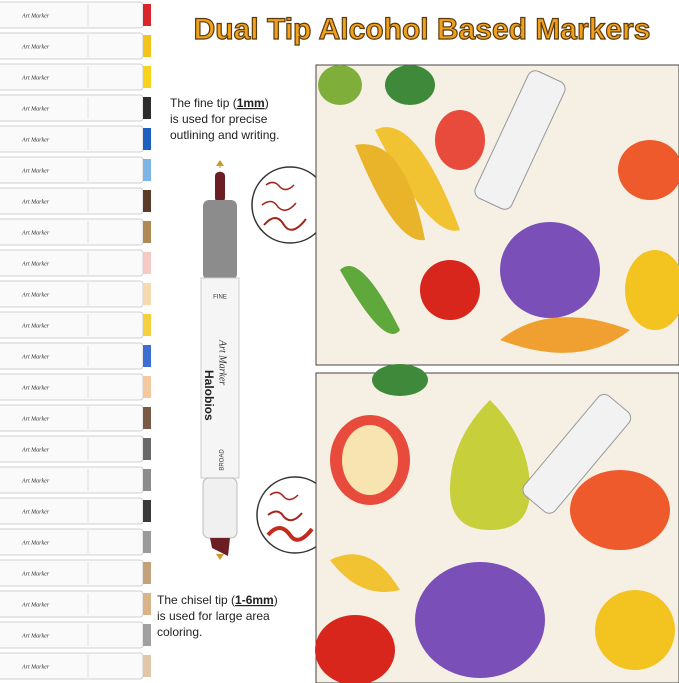 Image resolution: width=679 pixels, height=683 pixels. I want to click on model-label: Art Marker, so click(222, 362).